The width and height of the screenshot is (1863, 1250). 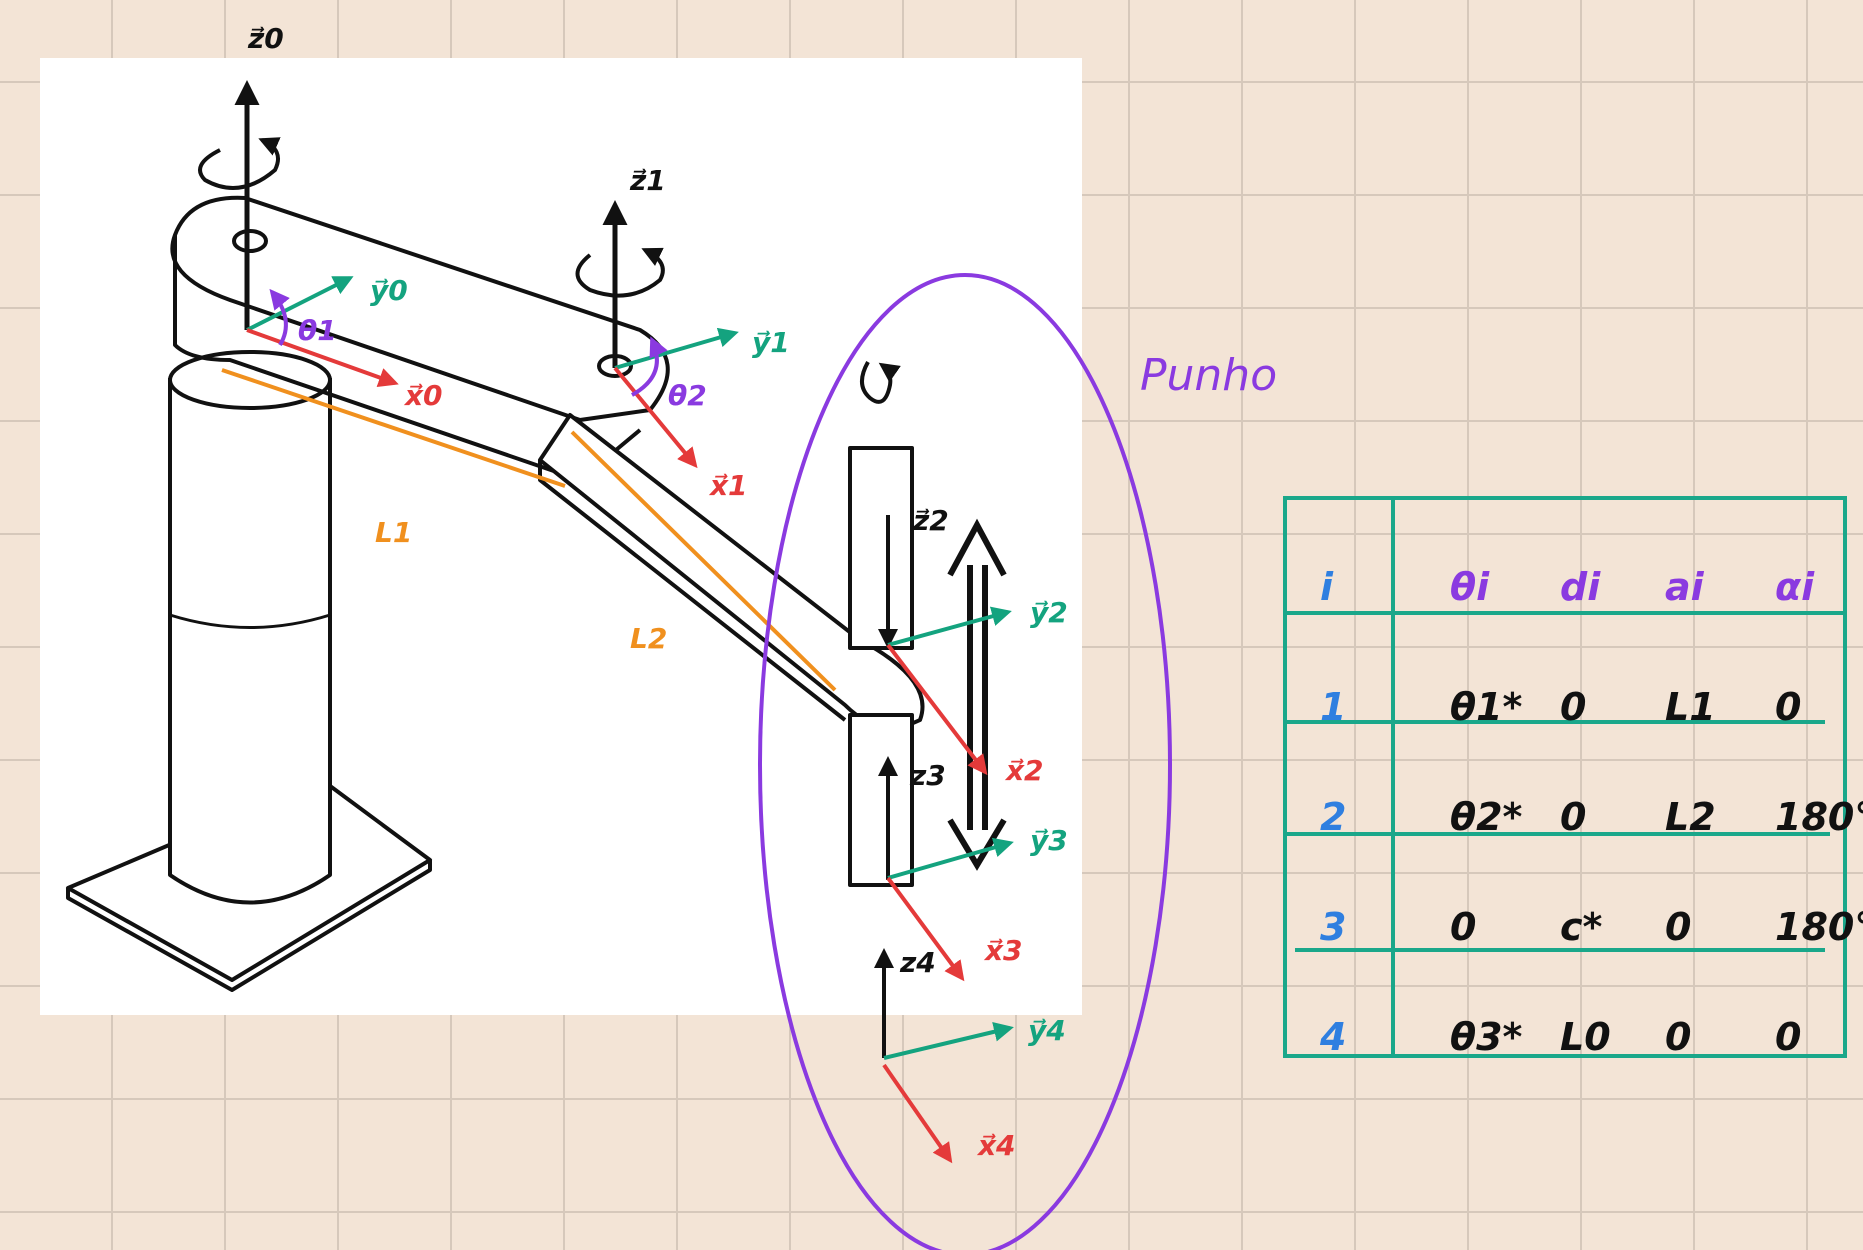 I want to click on dh-header-cell: i, so click(x=1327, y=587).